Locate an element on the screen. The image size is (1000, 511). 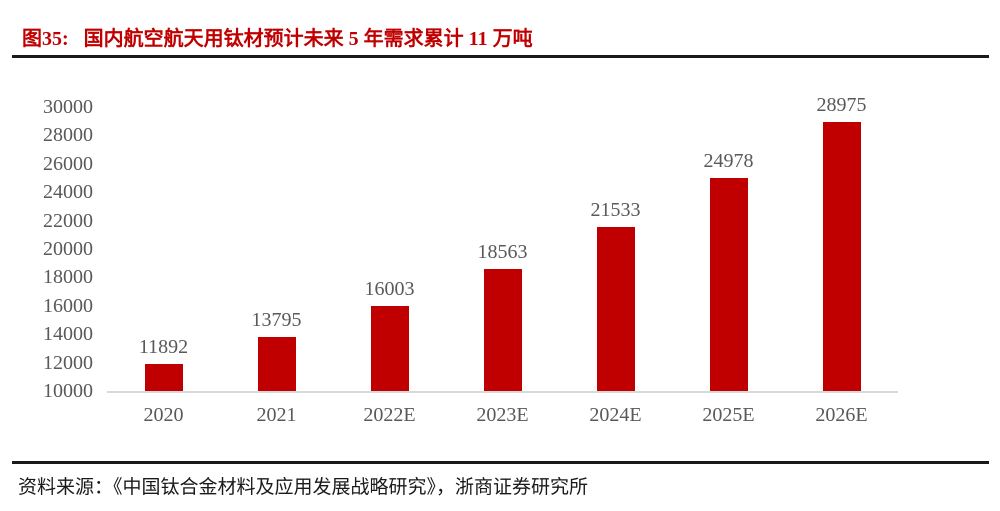
bar-value-label: 11892 is located at coordinates (163, 347).